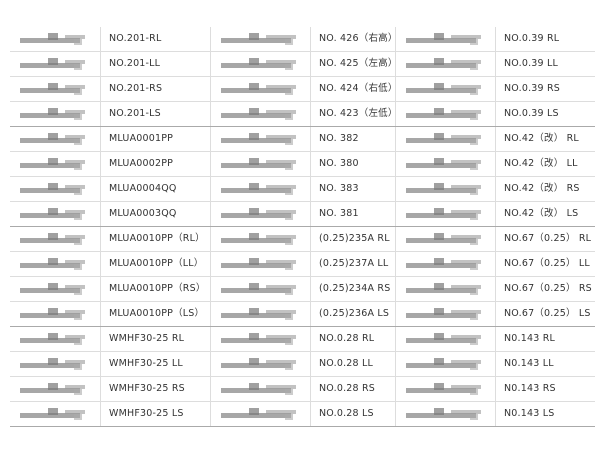 The height and width of the screenshot is (450, 600). I want to click on table-row: NO.201-LS NO. 423（左低） NO.0.39 LS, so click(302, 114).